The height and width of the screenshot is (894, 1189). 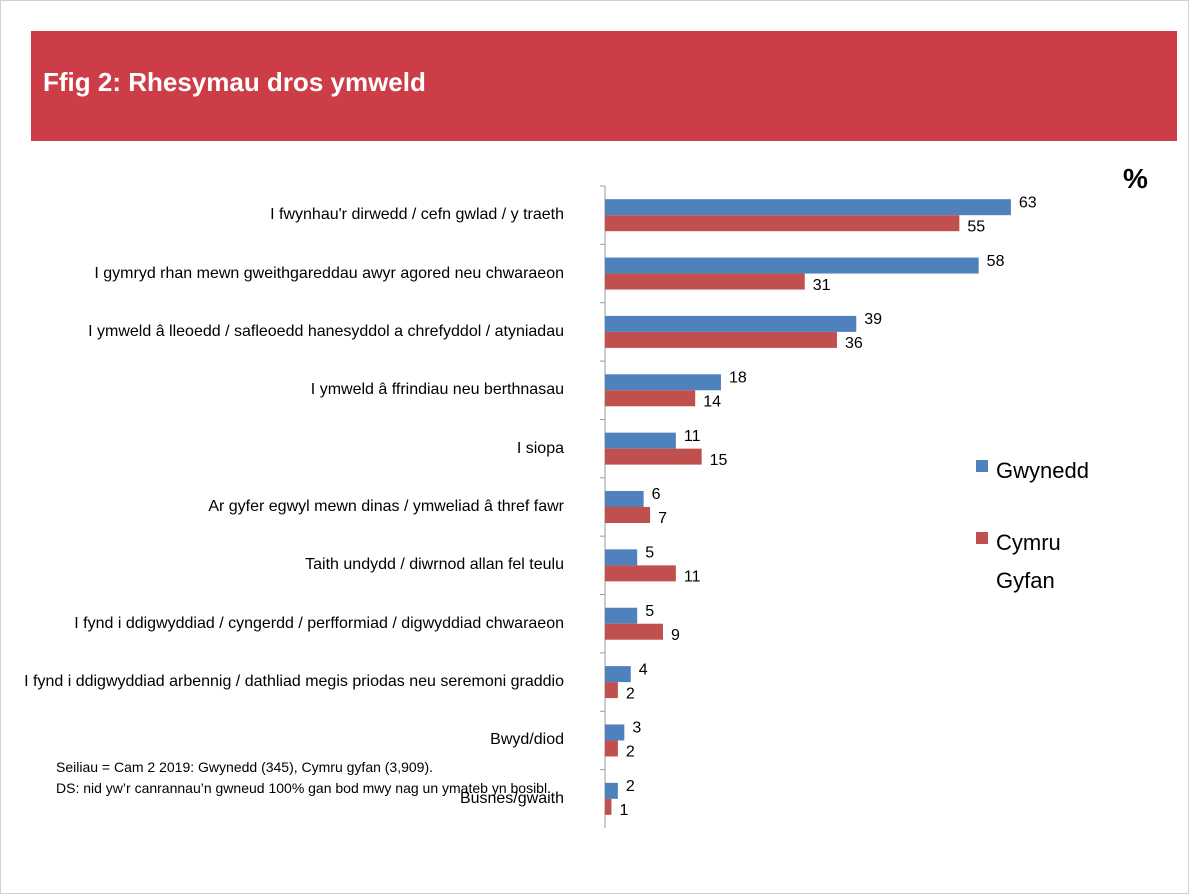 I want to click on category-label: I siopa, so click(x=540, y=448).